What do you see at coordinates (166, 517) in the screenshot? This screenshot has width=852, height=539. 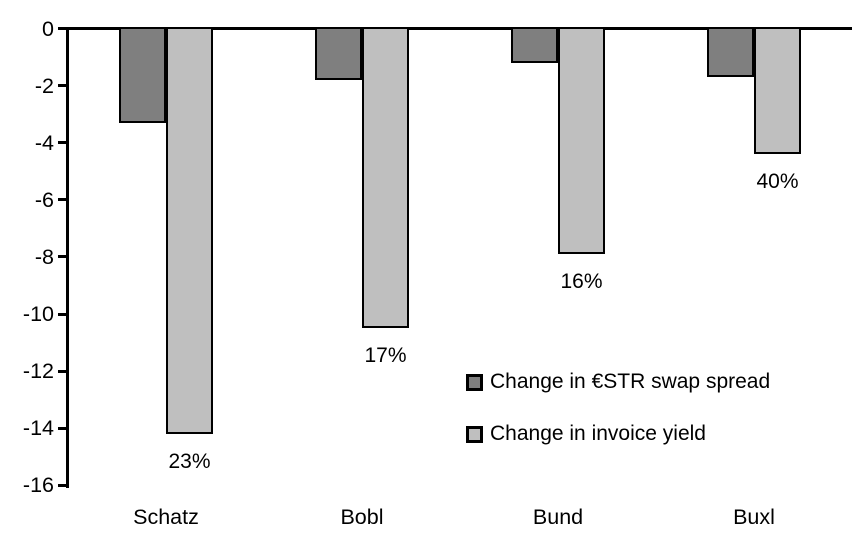 I see `x-axis-label-schatz: Schatz` at bounding box center [166, 517].